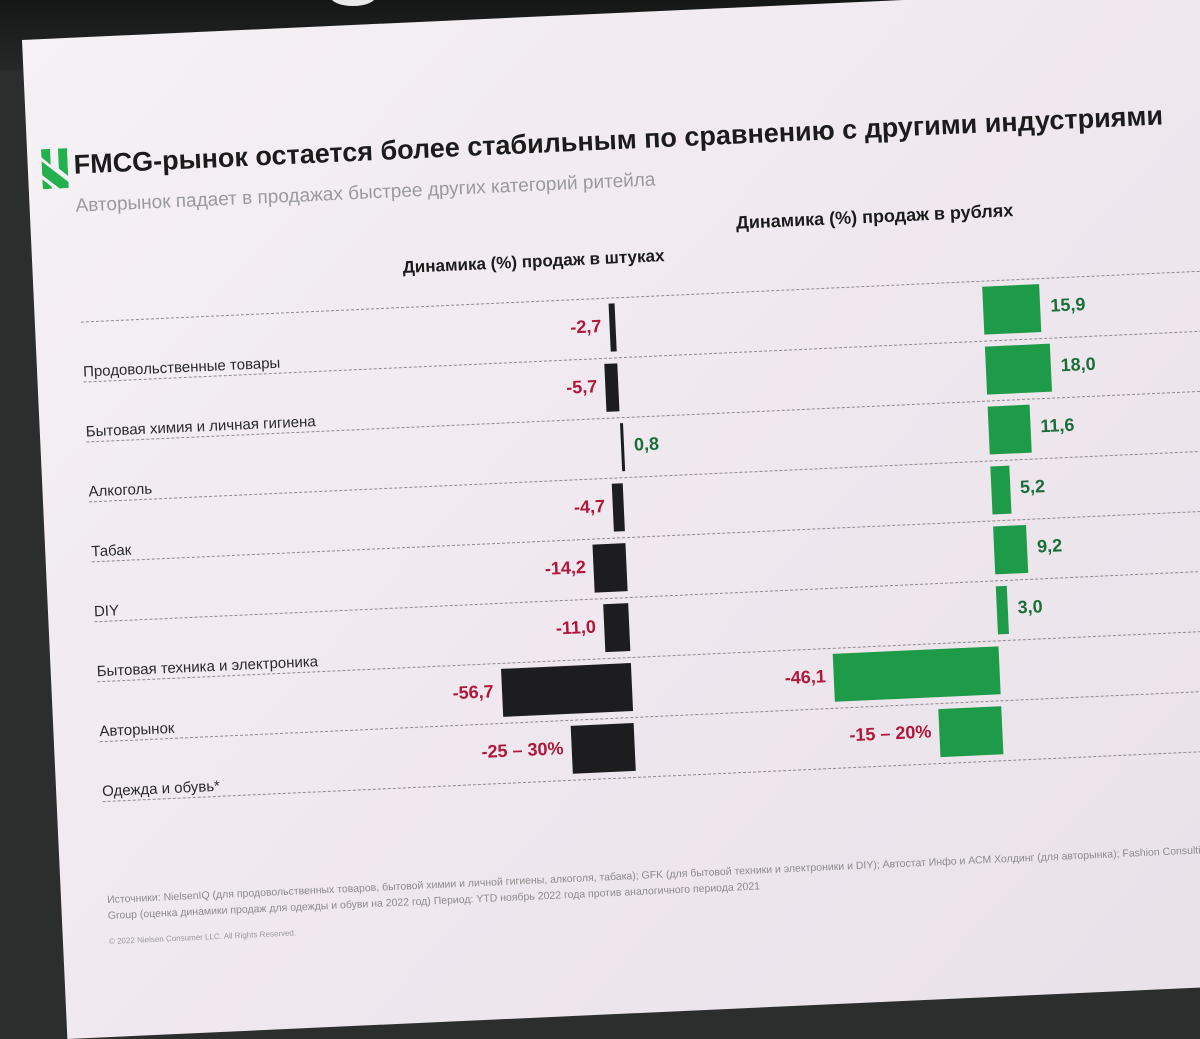 The height and width of the screenshot is (1039, 1200). I want to click on category-label: Табак, so click(111, 551).